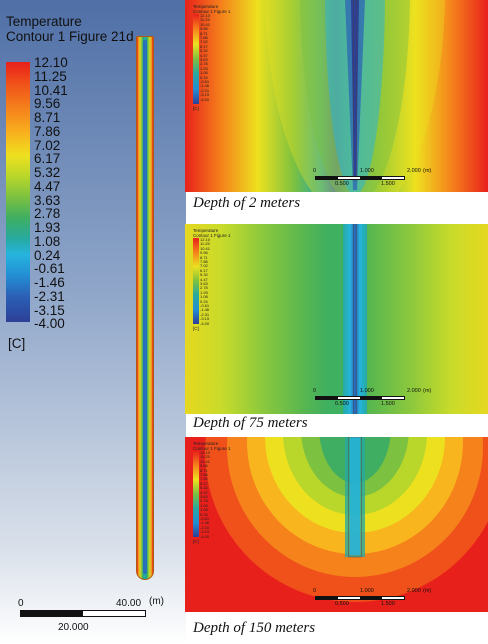  I want to click on legend-value: -4.00, so click(49, 324).